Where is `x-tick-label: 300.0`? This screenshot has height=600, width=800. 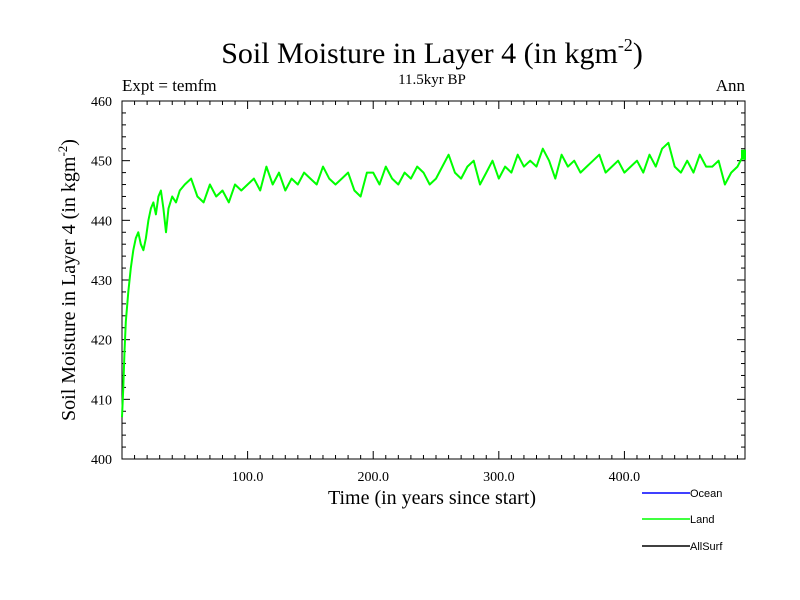 x-tick-label: 300.0 is located at coordinates (499, 477).